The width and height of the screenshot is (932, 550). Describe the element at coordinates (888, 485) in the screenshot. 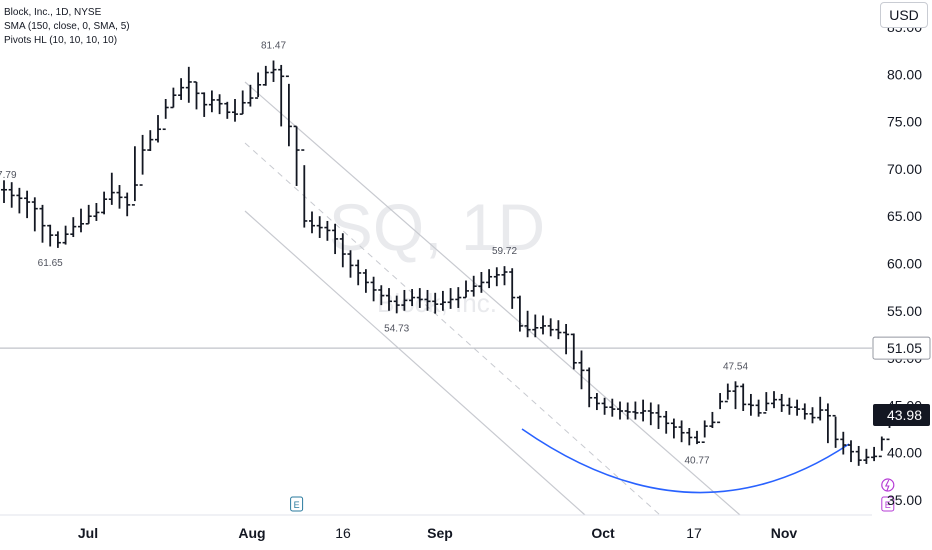

I see `lightning-icon` at that location.